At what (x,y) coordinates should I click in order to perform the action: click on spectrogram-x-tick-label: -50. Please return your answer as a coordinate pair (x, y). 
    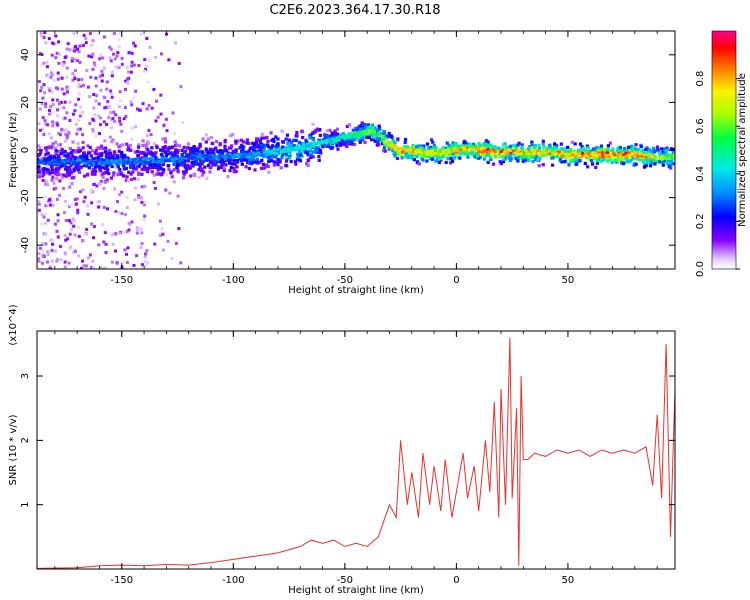
    Looking at the image, I should click on (345, 280).